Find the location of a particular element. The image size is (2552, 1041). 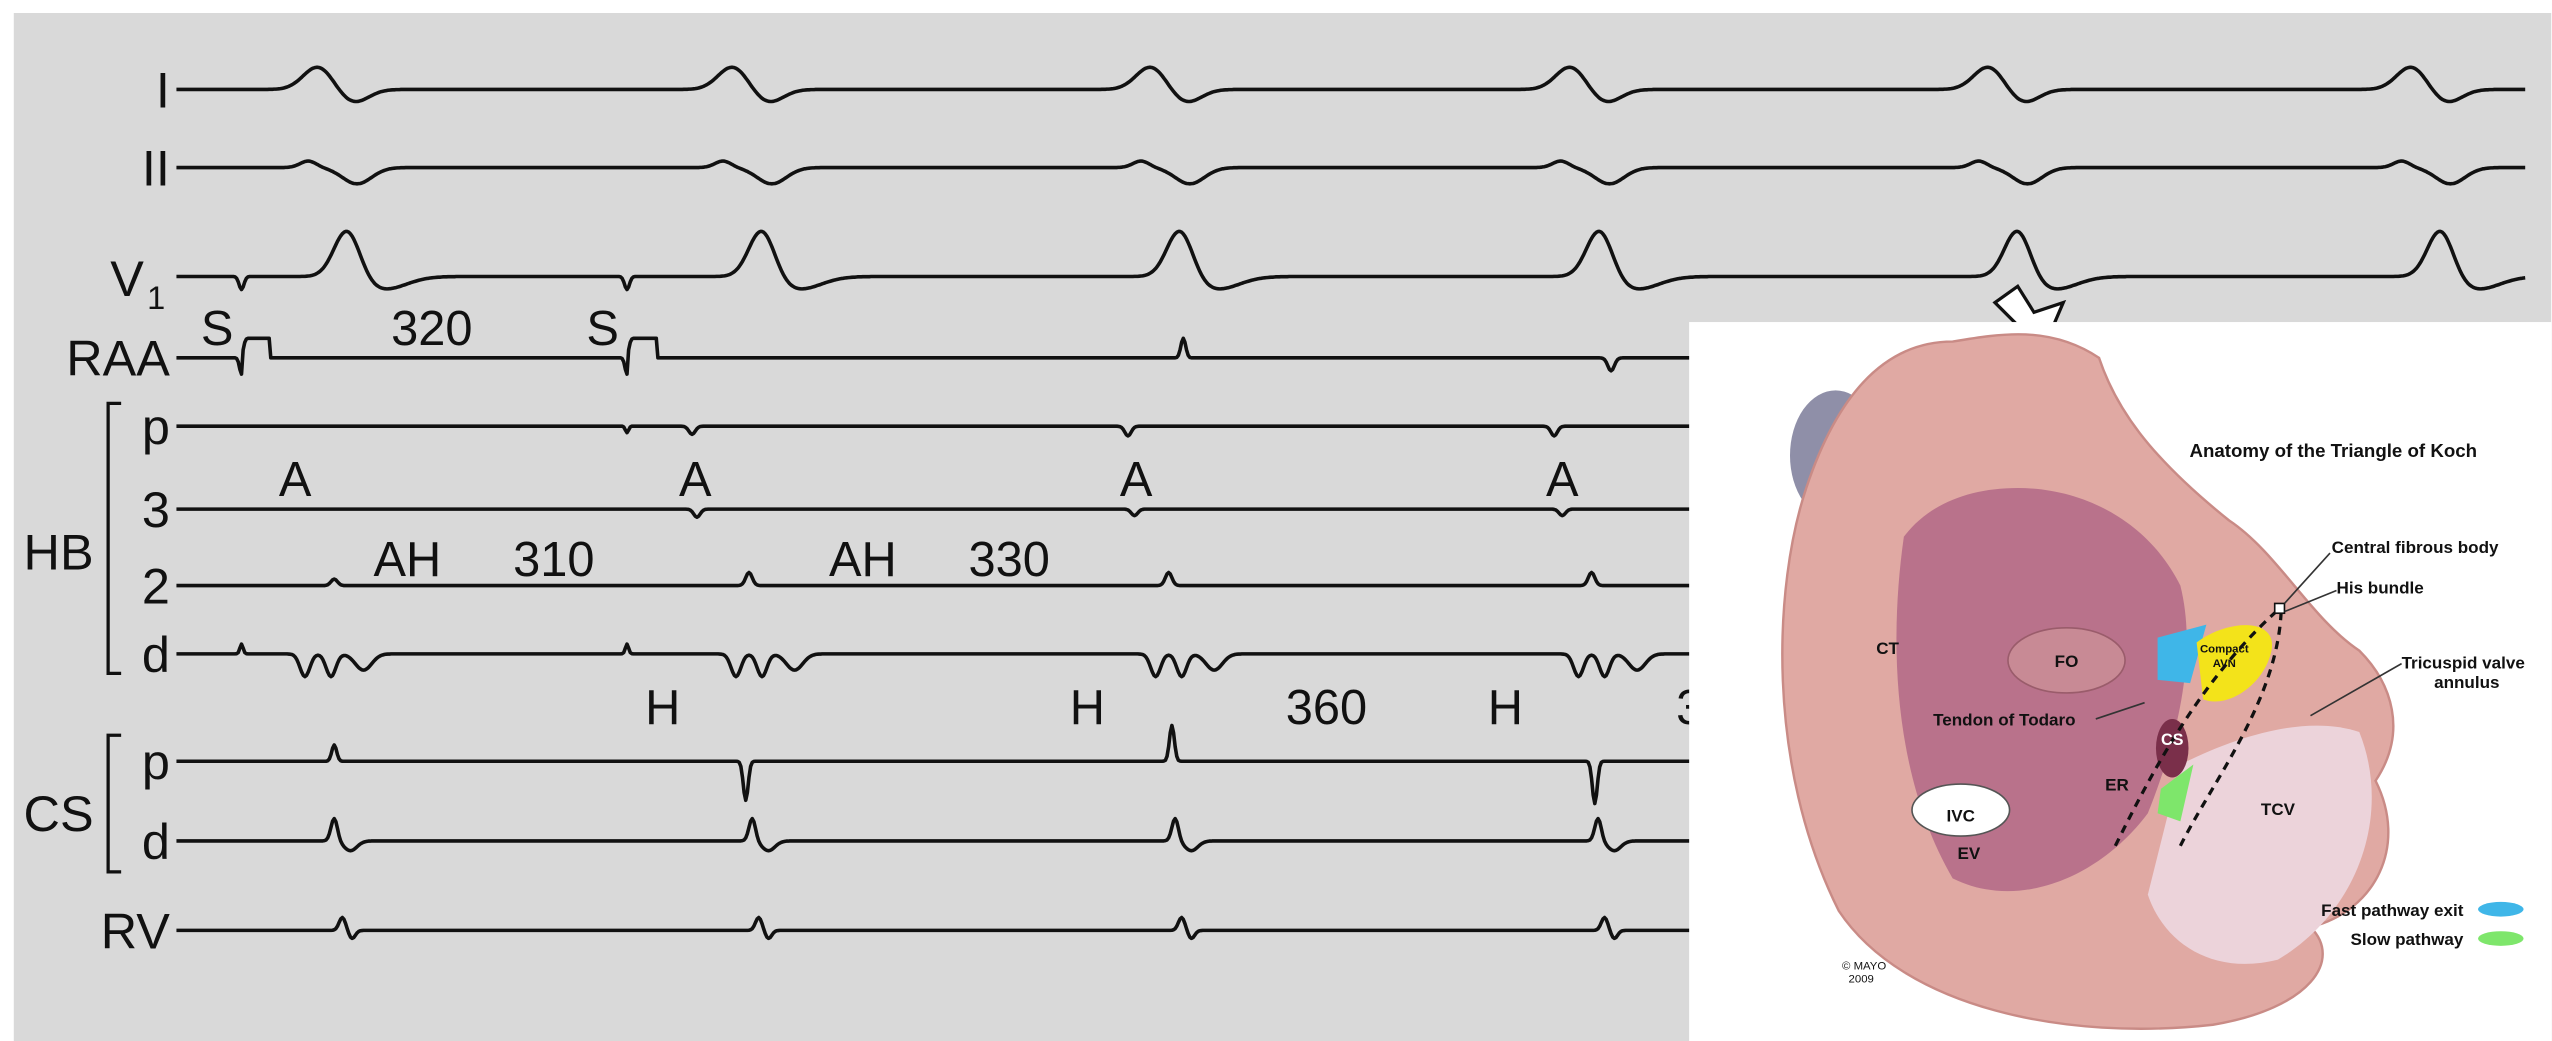

coronary-sinus is located at coordinates (2172, 748).